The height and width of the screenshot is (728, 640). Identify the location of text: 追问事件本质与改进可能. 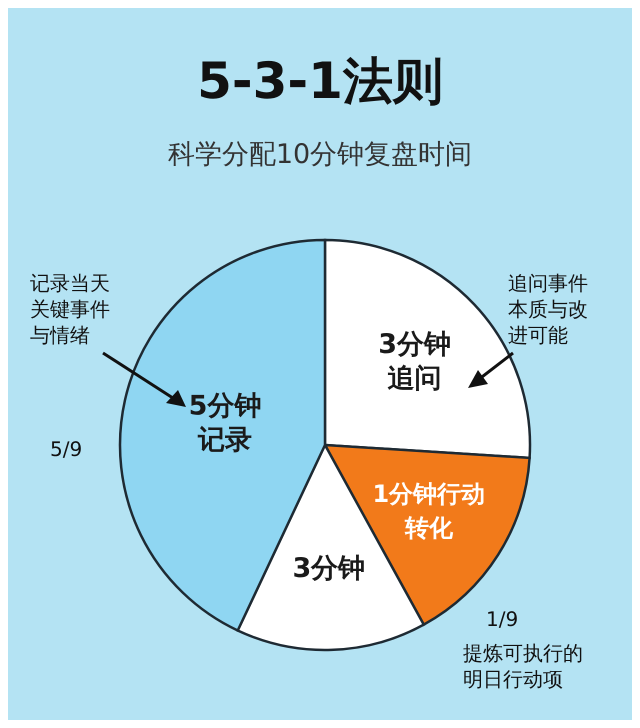
(548, 309).